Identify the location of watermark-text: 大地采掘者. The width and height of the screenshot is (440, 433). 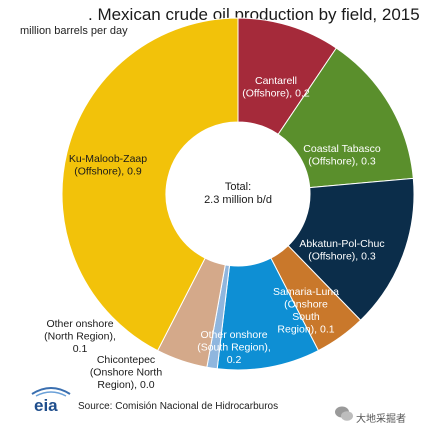
(381, 419).